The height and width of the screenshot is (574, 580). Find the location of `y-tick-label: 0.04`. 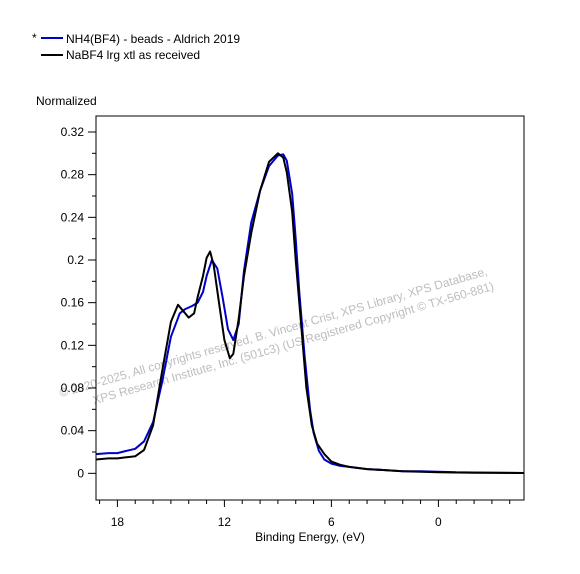

y-tick-label: 0.04 is located at coordinates (73, 431).